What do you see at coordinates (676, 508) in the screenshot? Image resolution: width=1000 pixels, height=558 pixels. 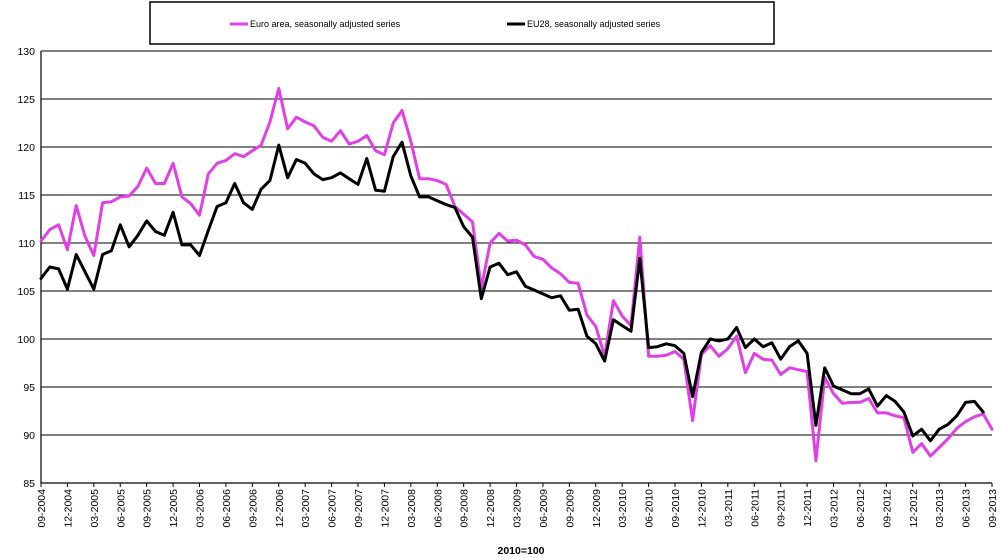 I see `x-tick-label-09-2010: 09-2010` at bounding box center [676, 508].